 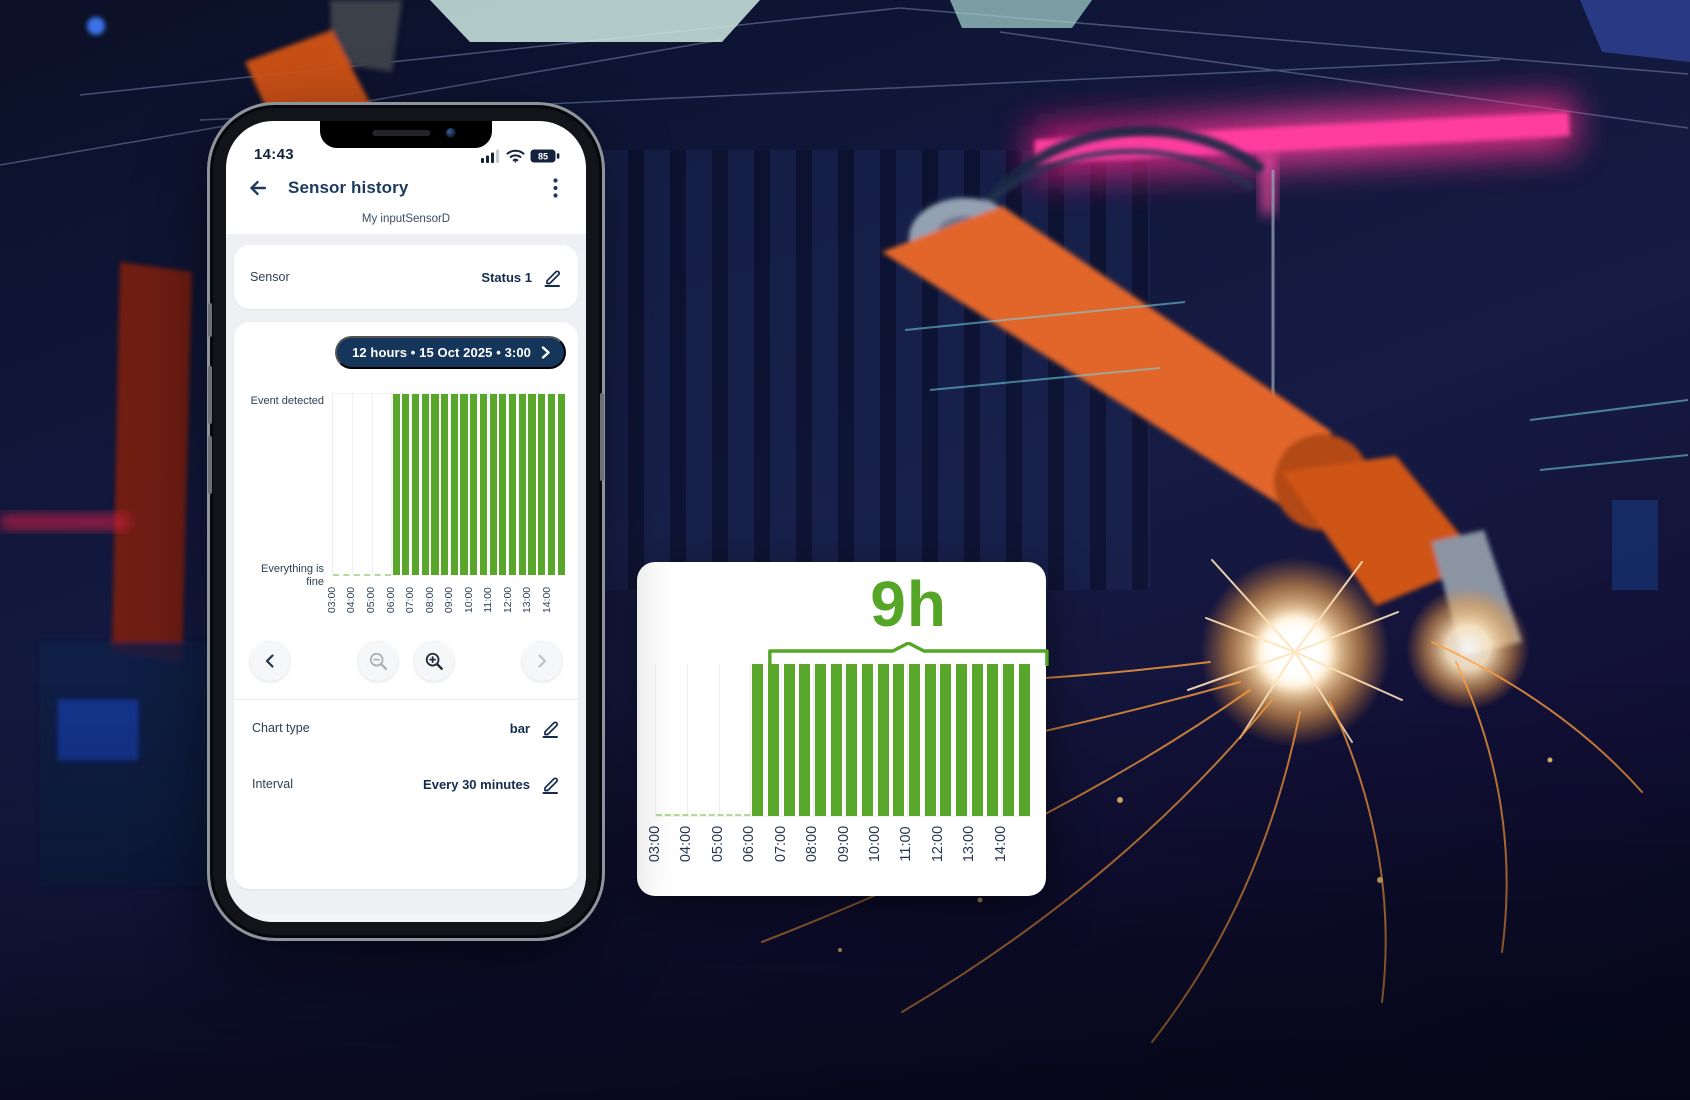 I want to click on chart-type-edit-button, so click(x=550, y=728).